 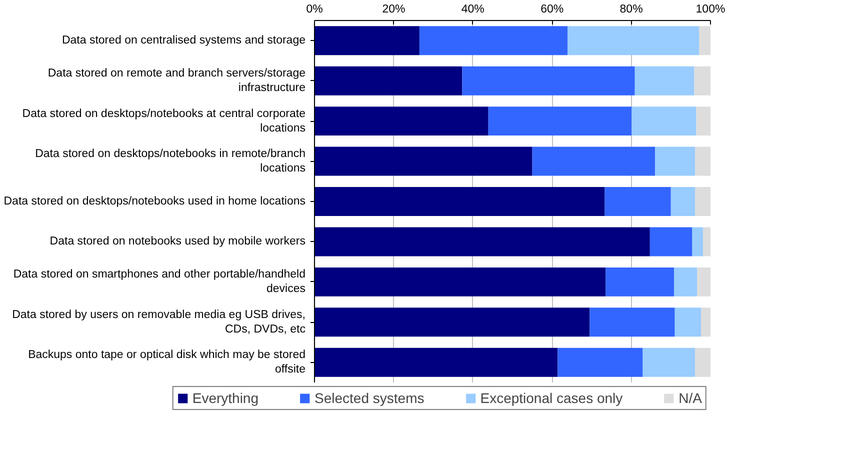 What do you see at coordinates (369, 398) in the screenshot?
I see `legend-label: Selected systems` at bounding box center [369, 398].